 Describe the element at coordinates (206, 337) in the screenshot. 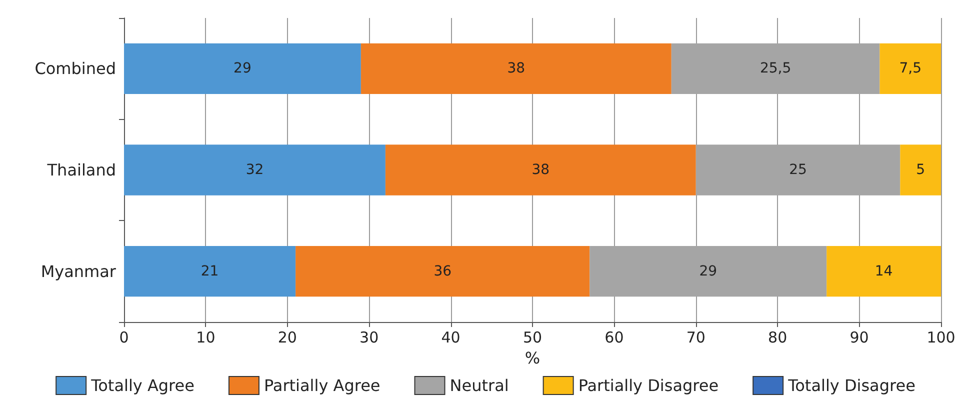

I see `x-tick-label: 10` at that location.